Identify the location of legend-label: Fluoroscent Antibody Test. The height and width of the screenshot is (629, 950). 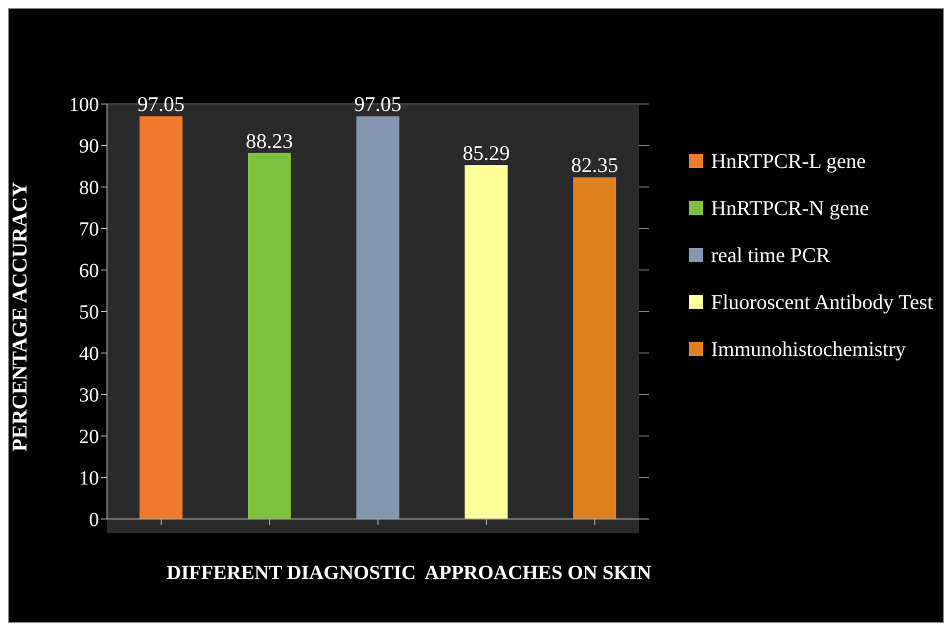
(822, 302).